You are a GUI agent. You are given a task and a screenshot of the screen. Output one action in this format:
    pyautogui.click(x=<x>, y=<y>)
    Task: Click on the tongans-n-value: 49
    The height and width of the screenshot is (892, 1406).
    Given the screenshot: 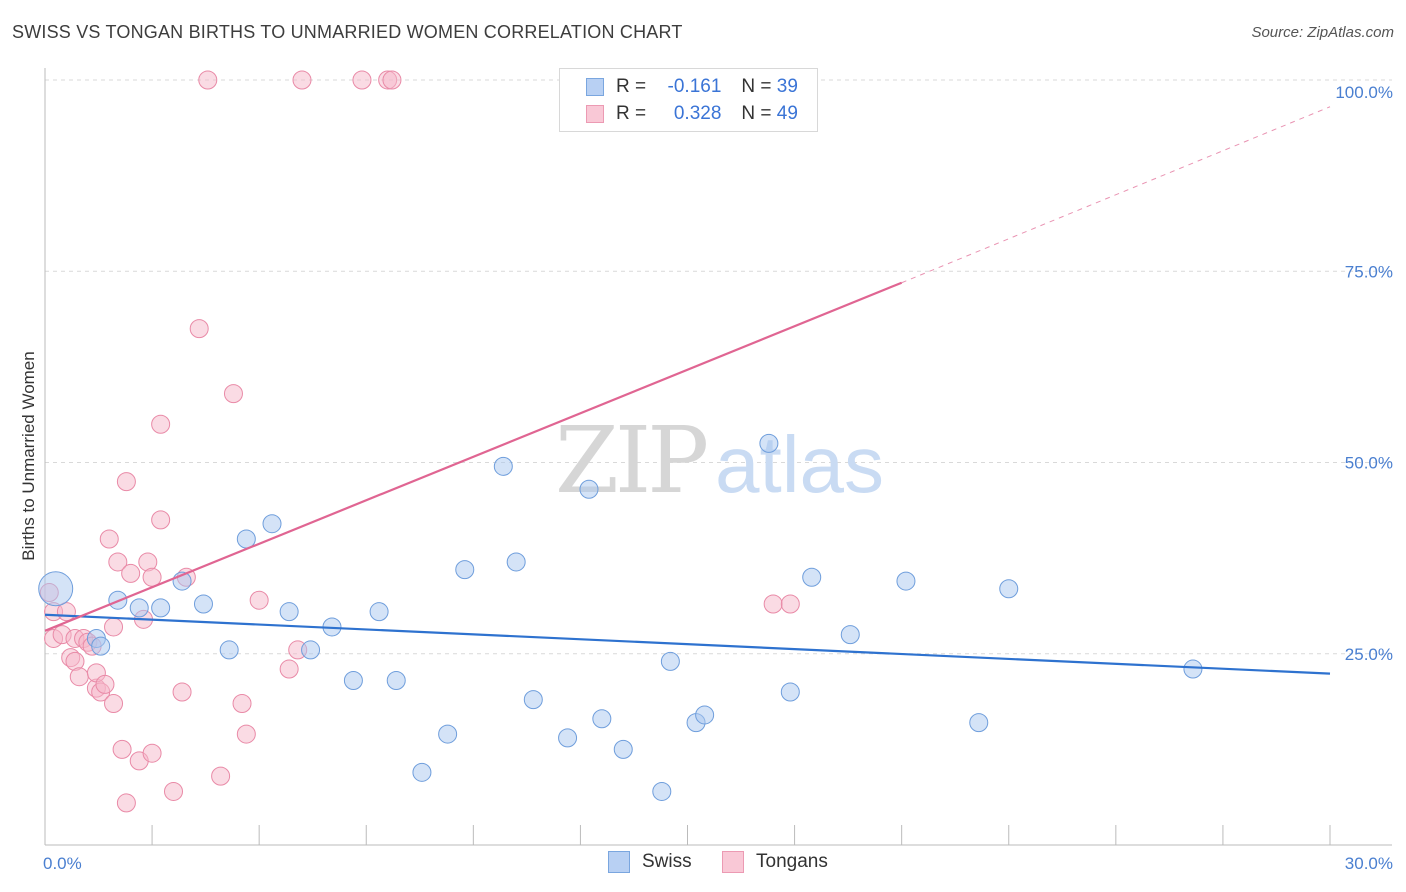 What is the action you would take?
    pyautogui.click(x=787, y=113)
    